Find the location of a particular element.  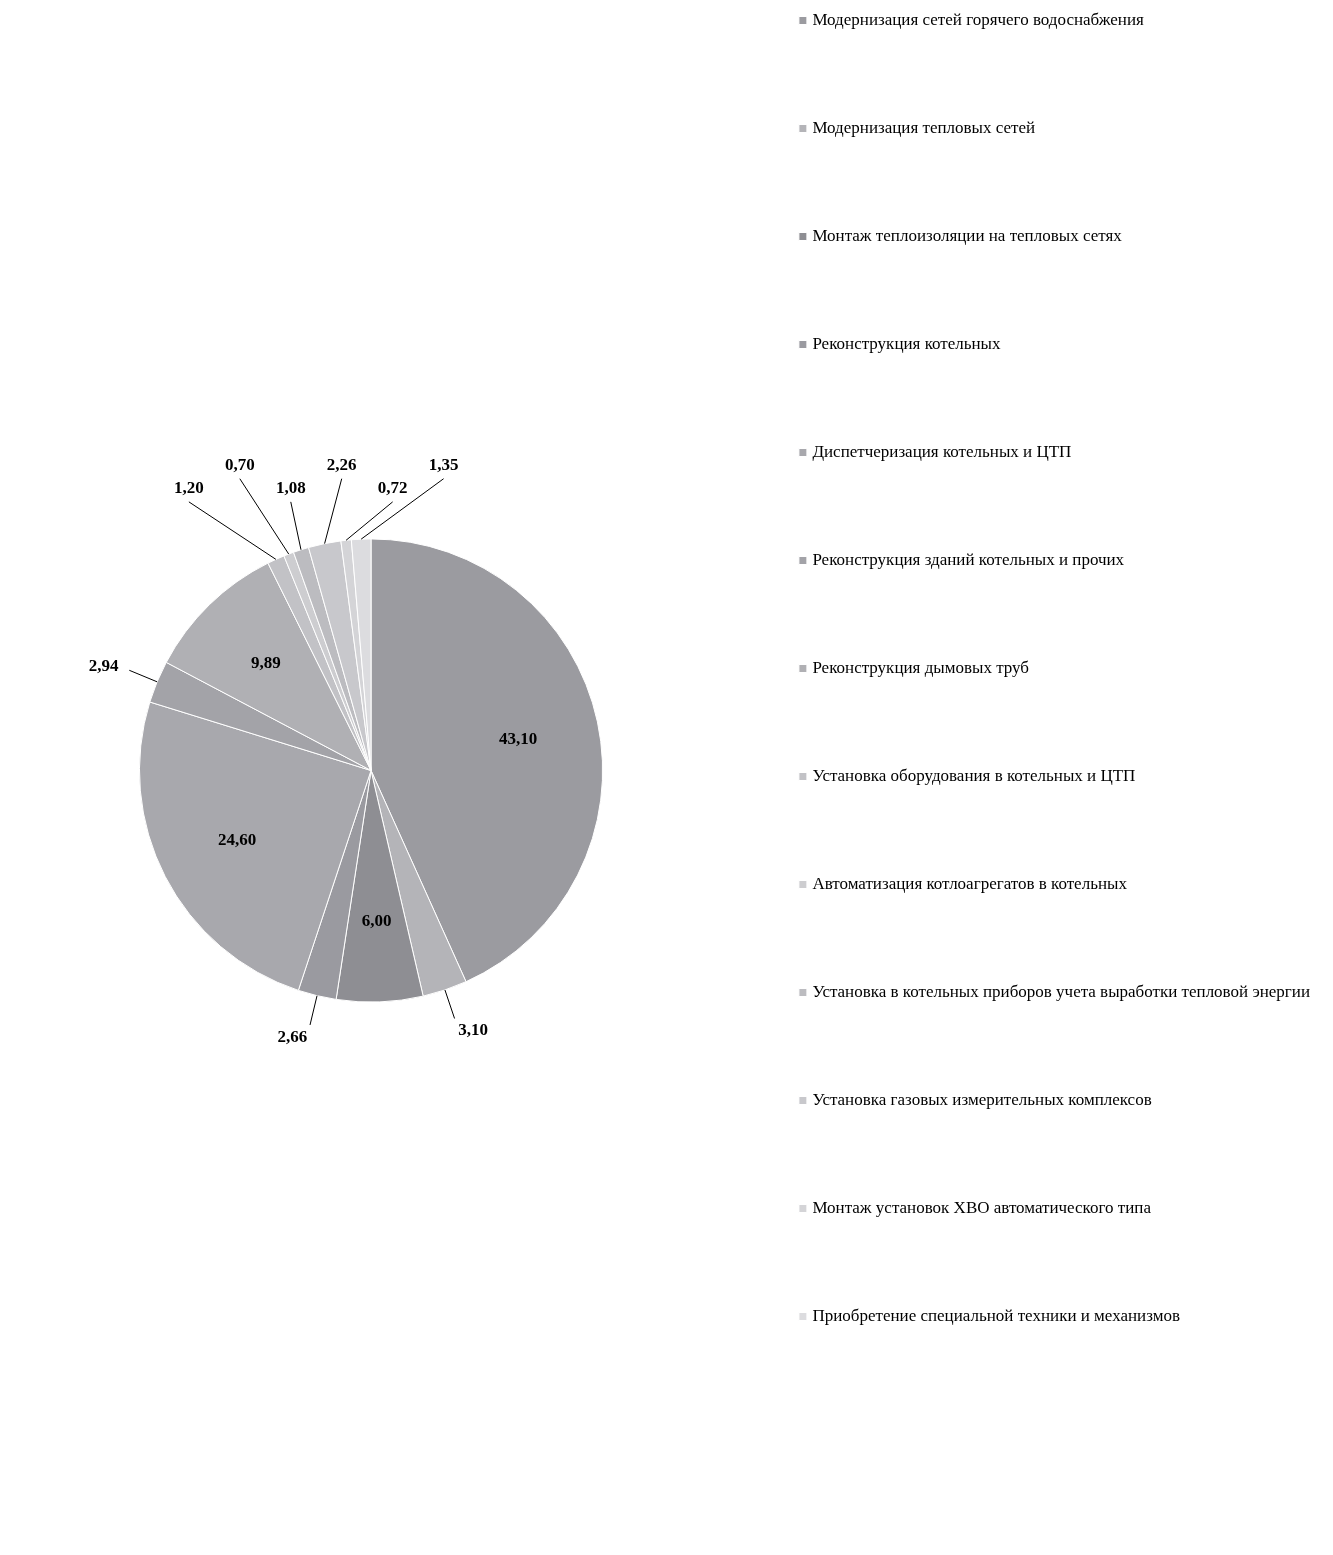

legend-label: Реконструкция котельных is located at coordinates (906, 344).